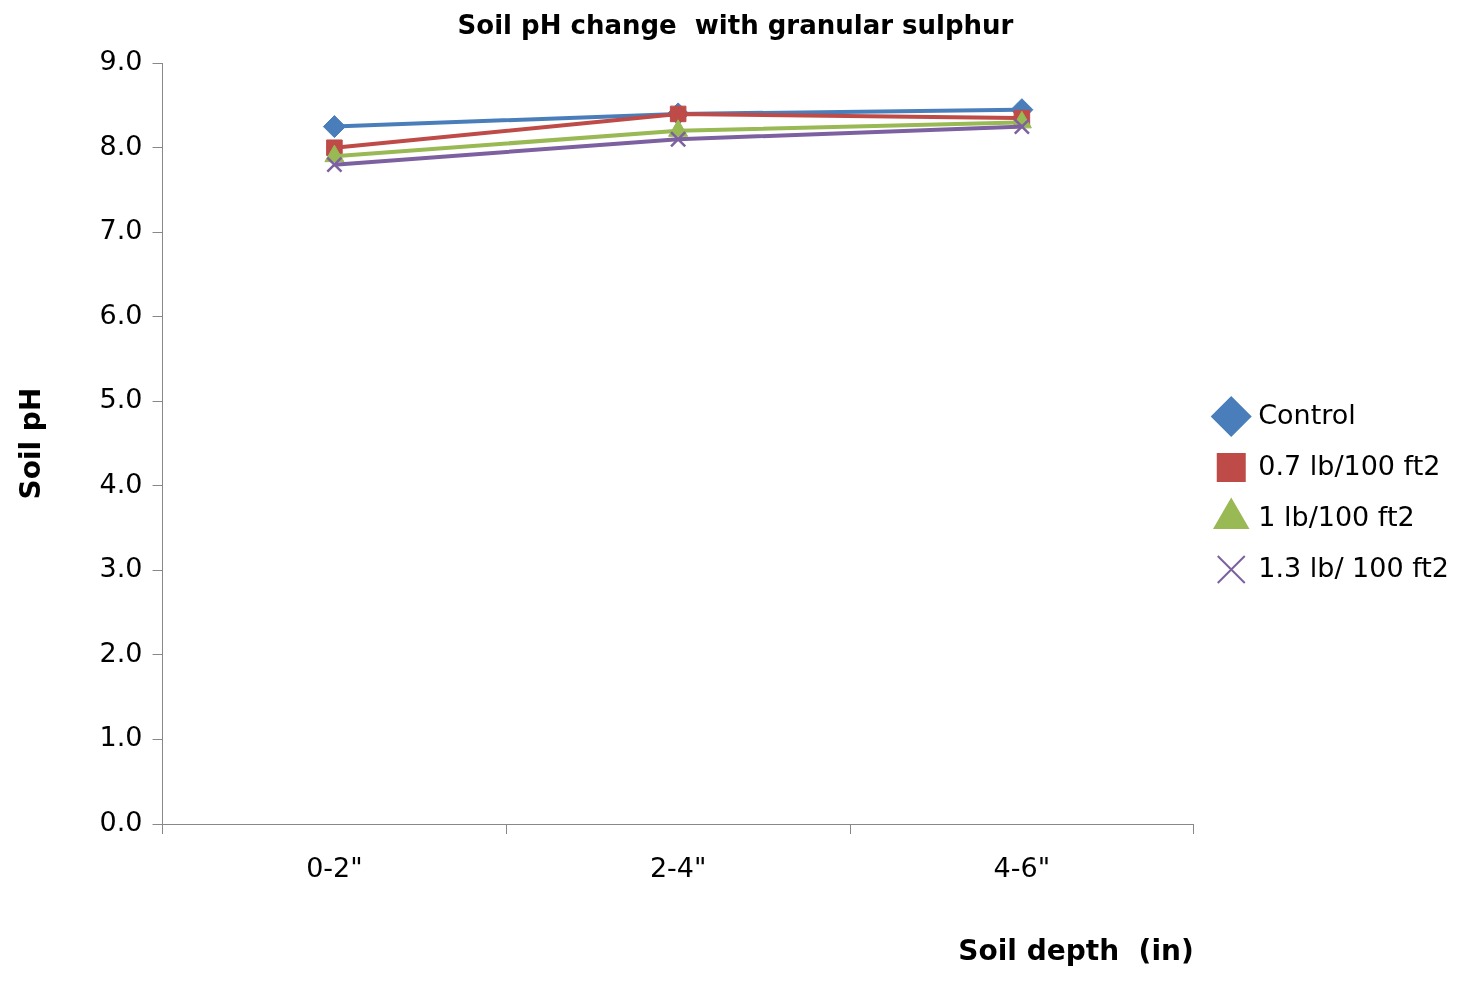 The height and width of the screenshot is (991, 1476). What do you see at coordinates (678, 868) in the screenshot?
I see `x-tick-label: 2-4"` at bounding box center [678, 868].